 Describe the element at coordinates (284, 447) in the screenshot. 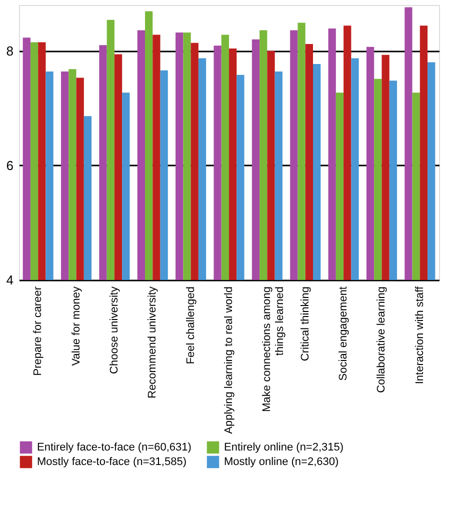

I see `legend-label: Entirely online (n=2,315)` at that location.